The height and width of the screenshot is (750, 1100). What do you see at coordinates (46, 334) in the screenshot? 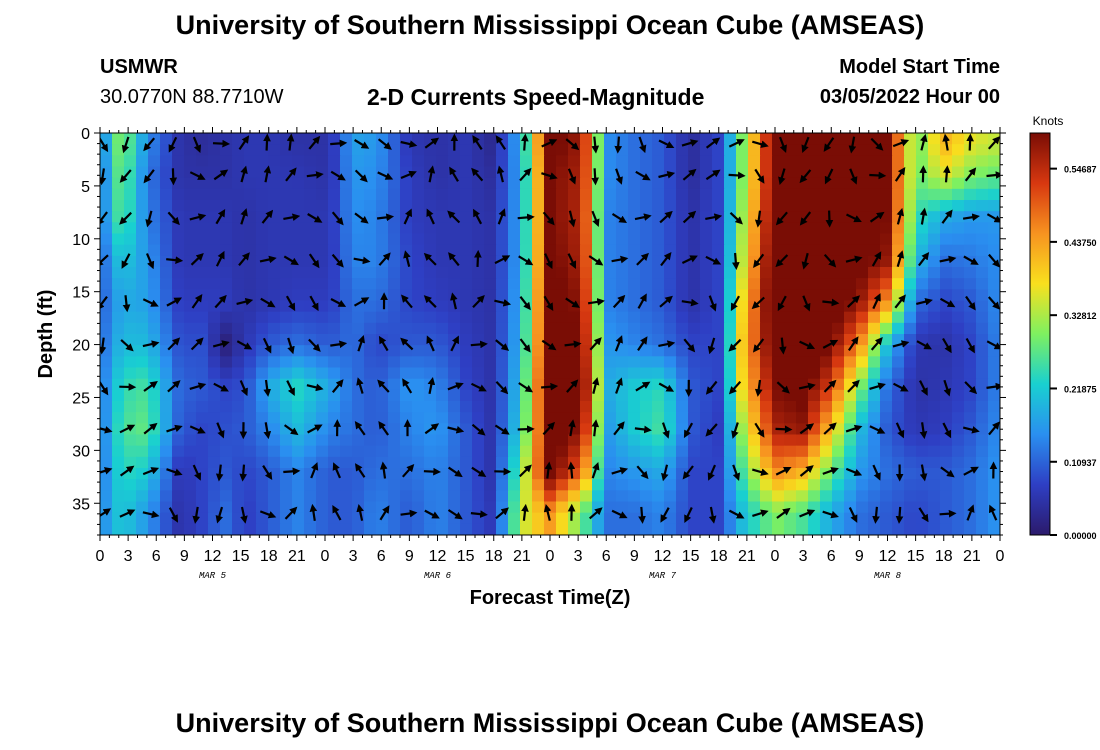
I see `y-axis-label: Depth (ft)` at bounding box center [46, 334].